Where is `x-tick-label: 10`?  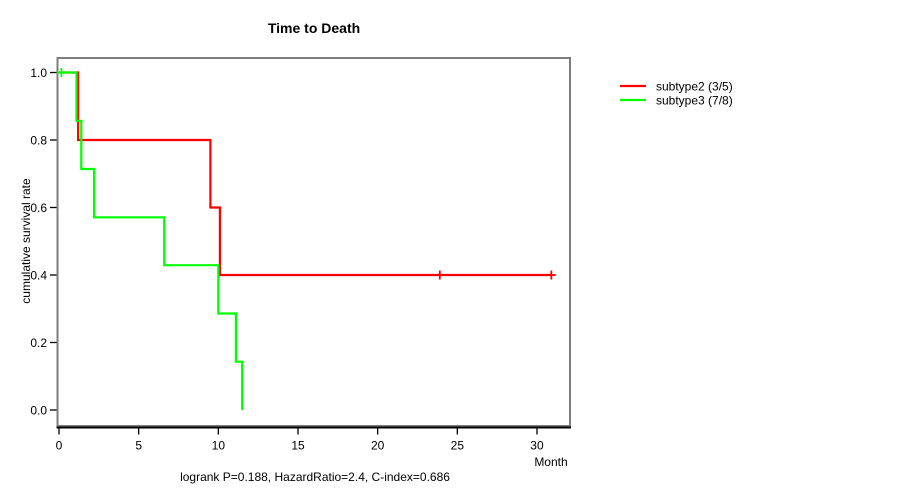
x-tick-label: 10 is located at coordinates (219, 446).